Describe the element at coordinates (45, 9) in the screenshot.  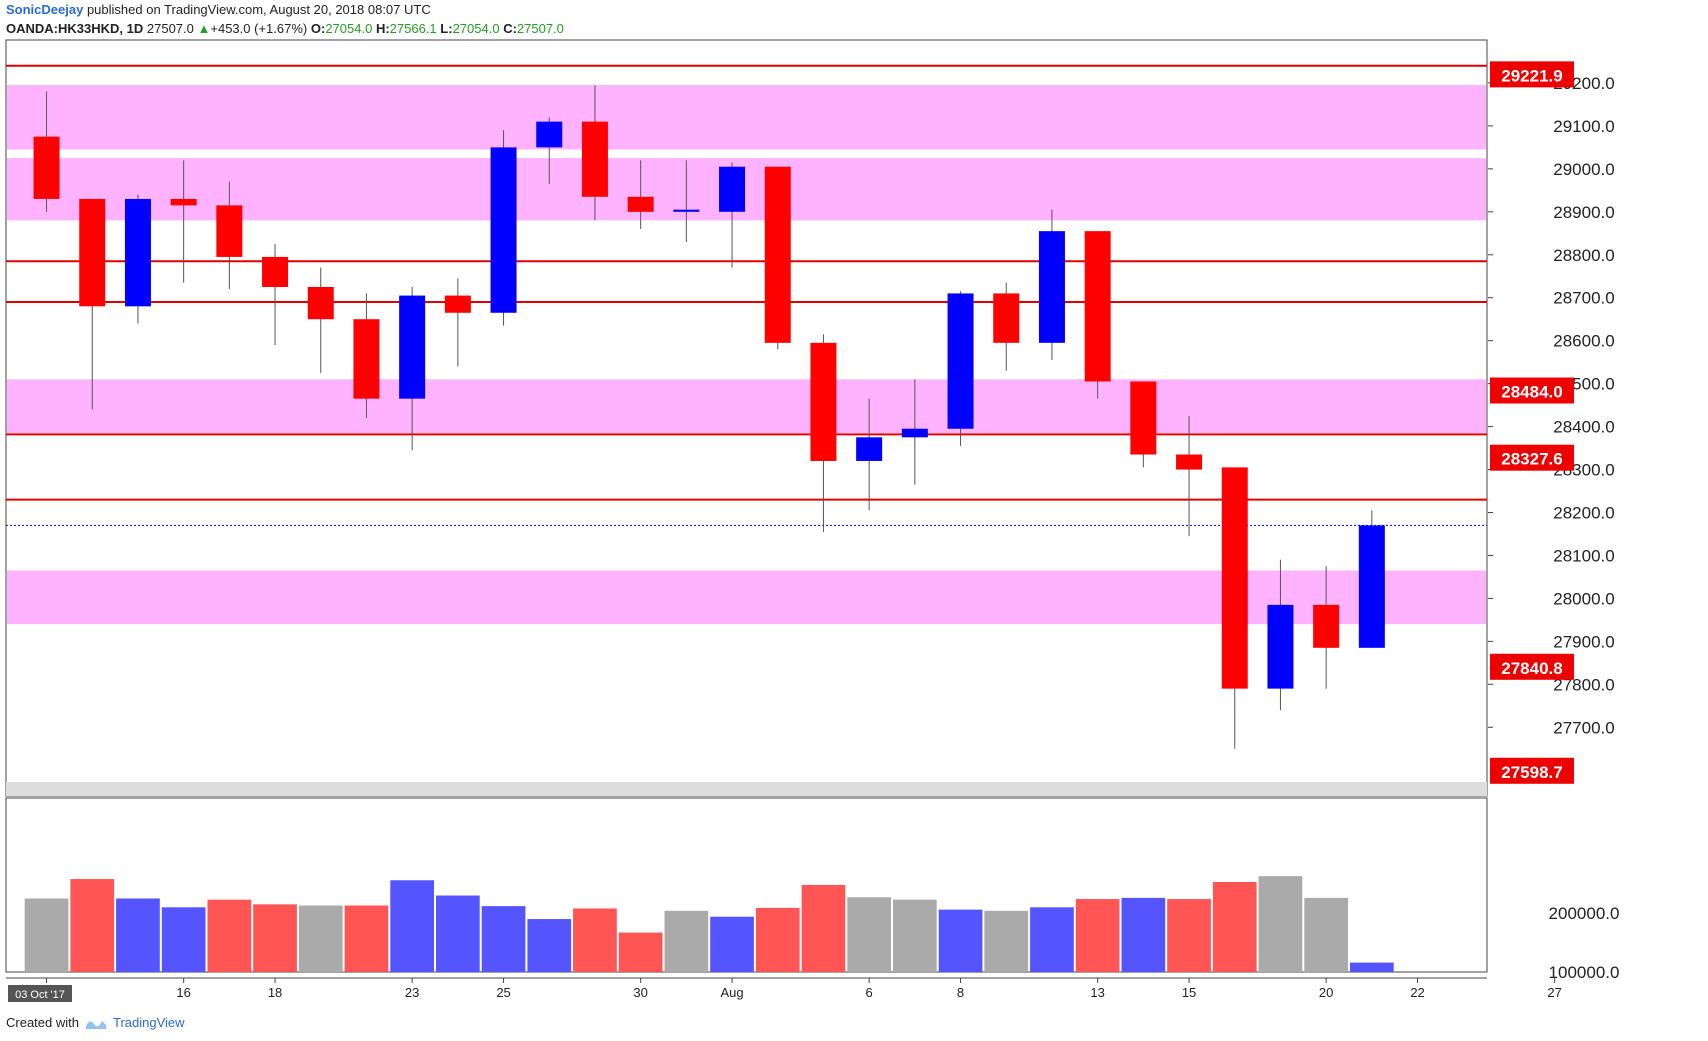
I see `author-link: SonicDeejay` at that location.